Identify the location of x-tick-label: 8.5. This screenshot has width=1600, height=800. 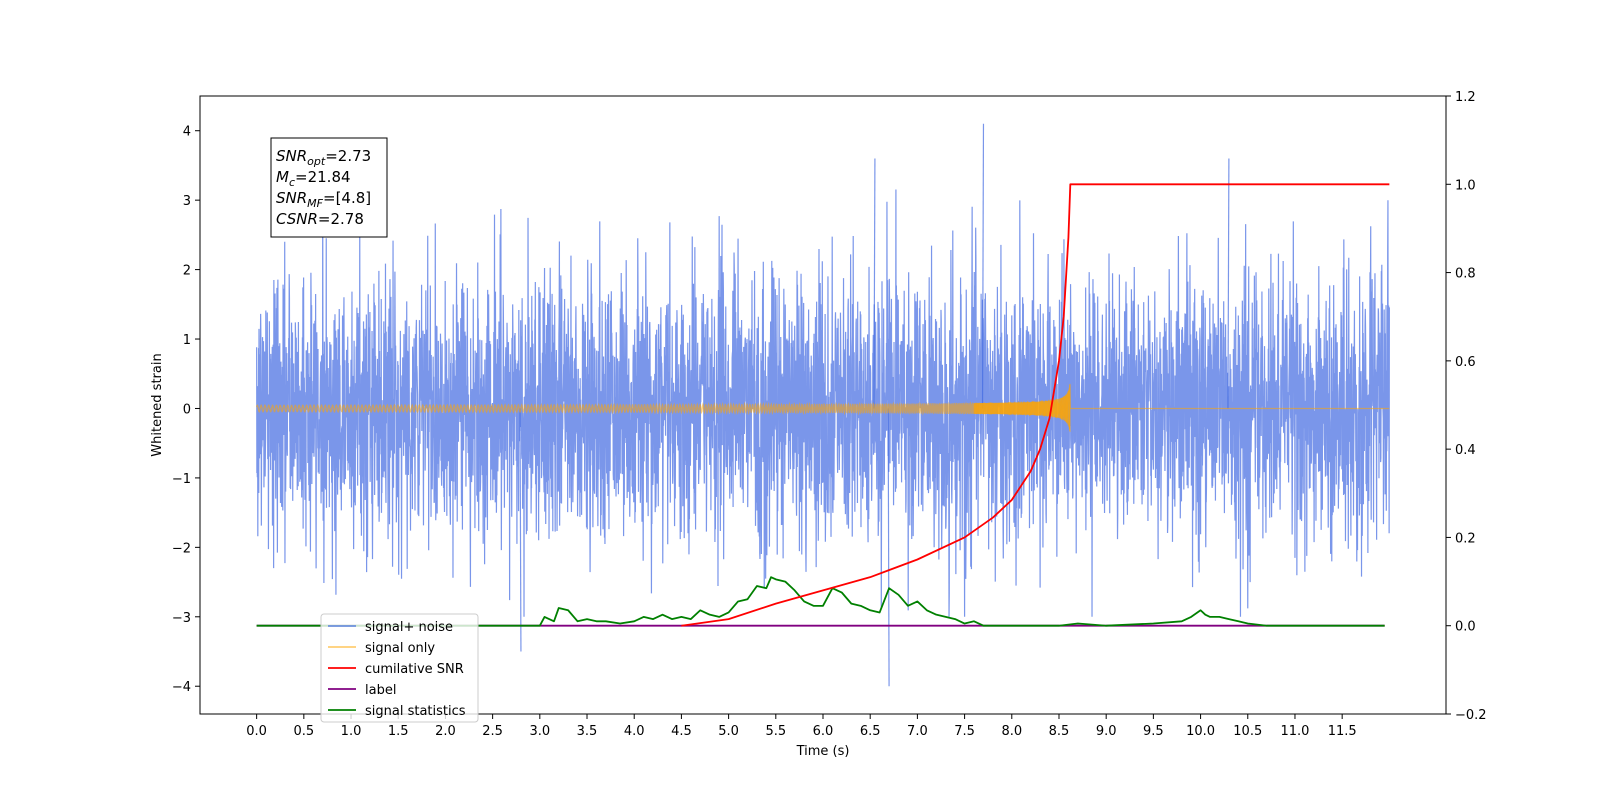
(1059, 731).